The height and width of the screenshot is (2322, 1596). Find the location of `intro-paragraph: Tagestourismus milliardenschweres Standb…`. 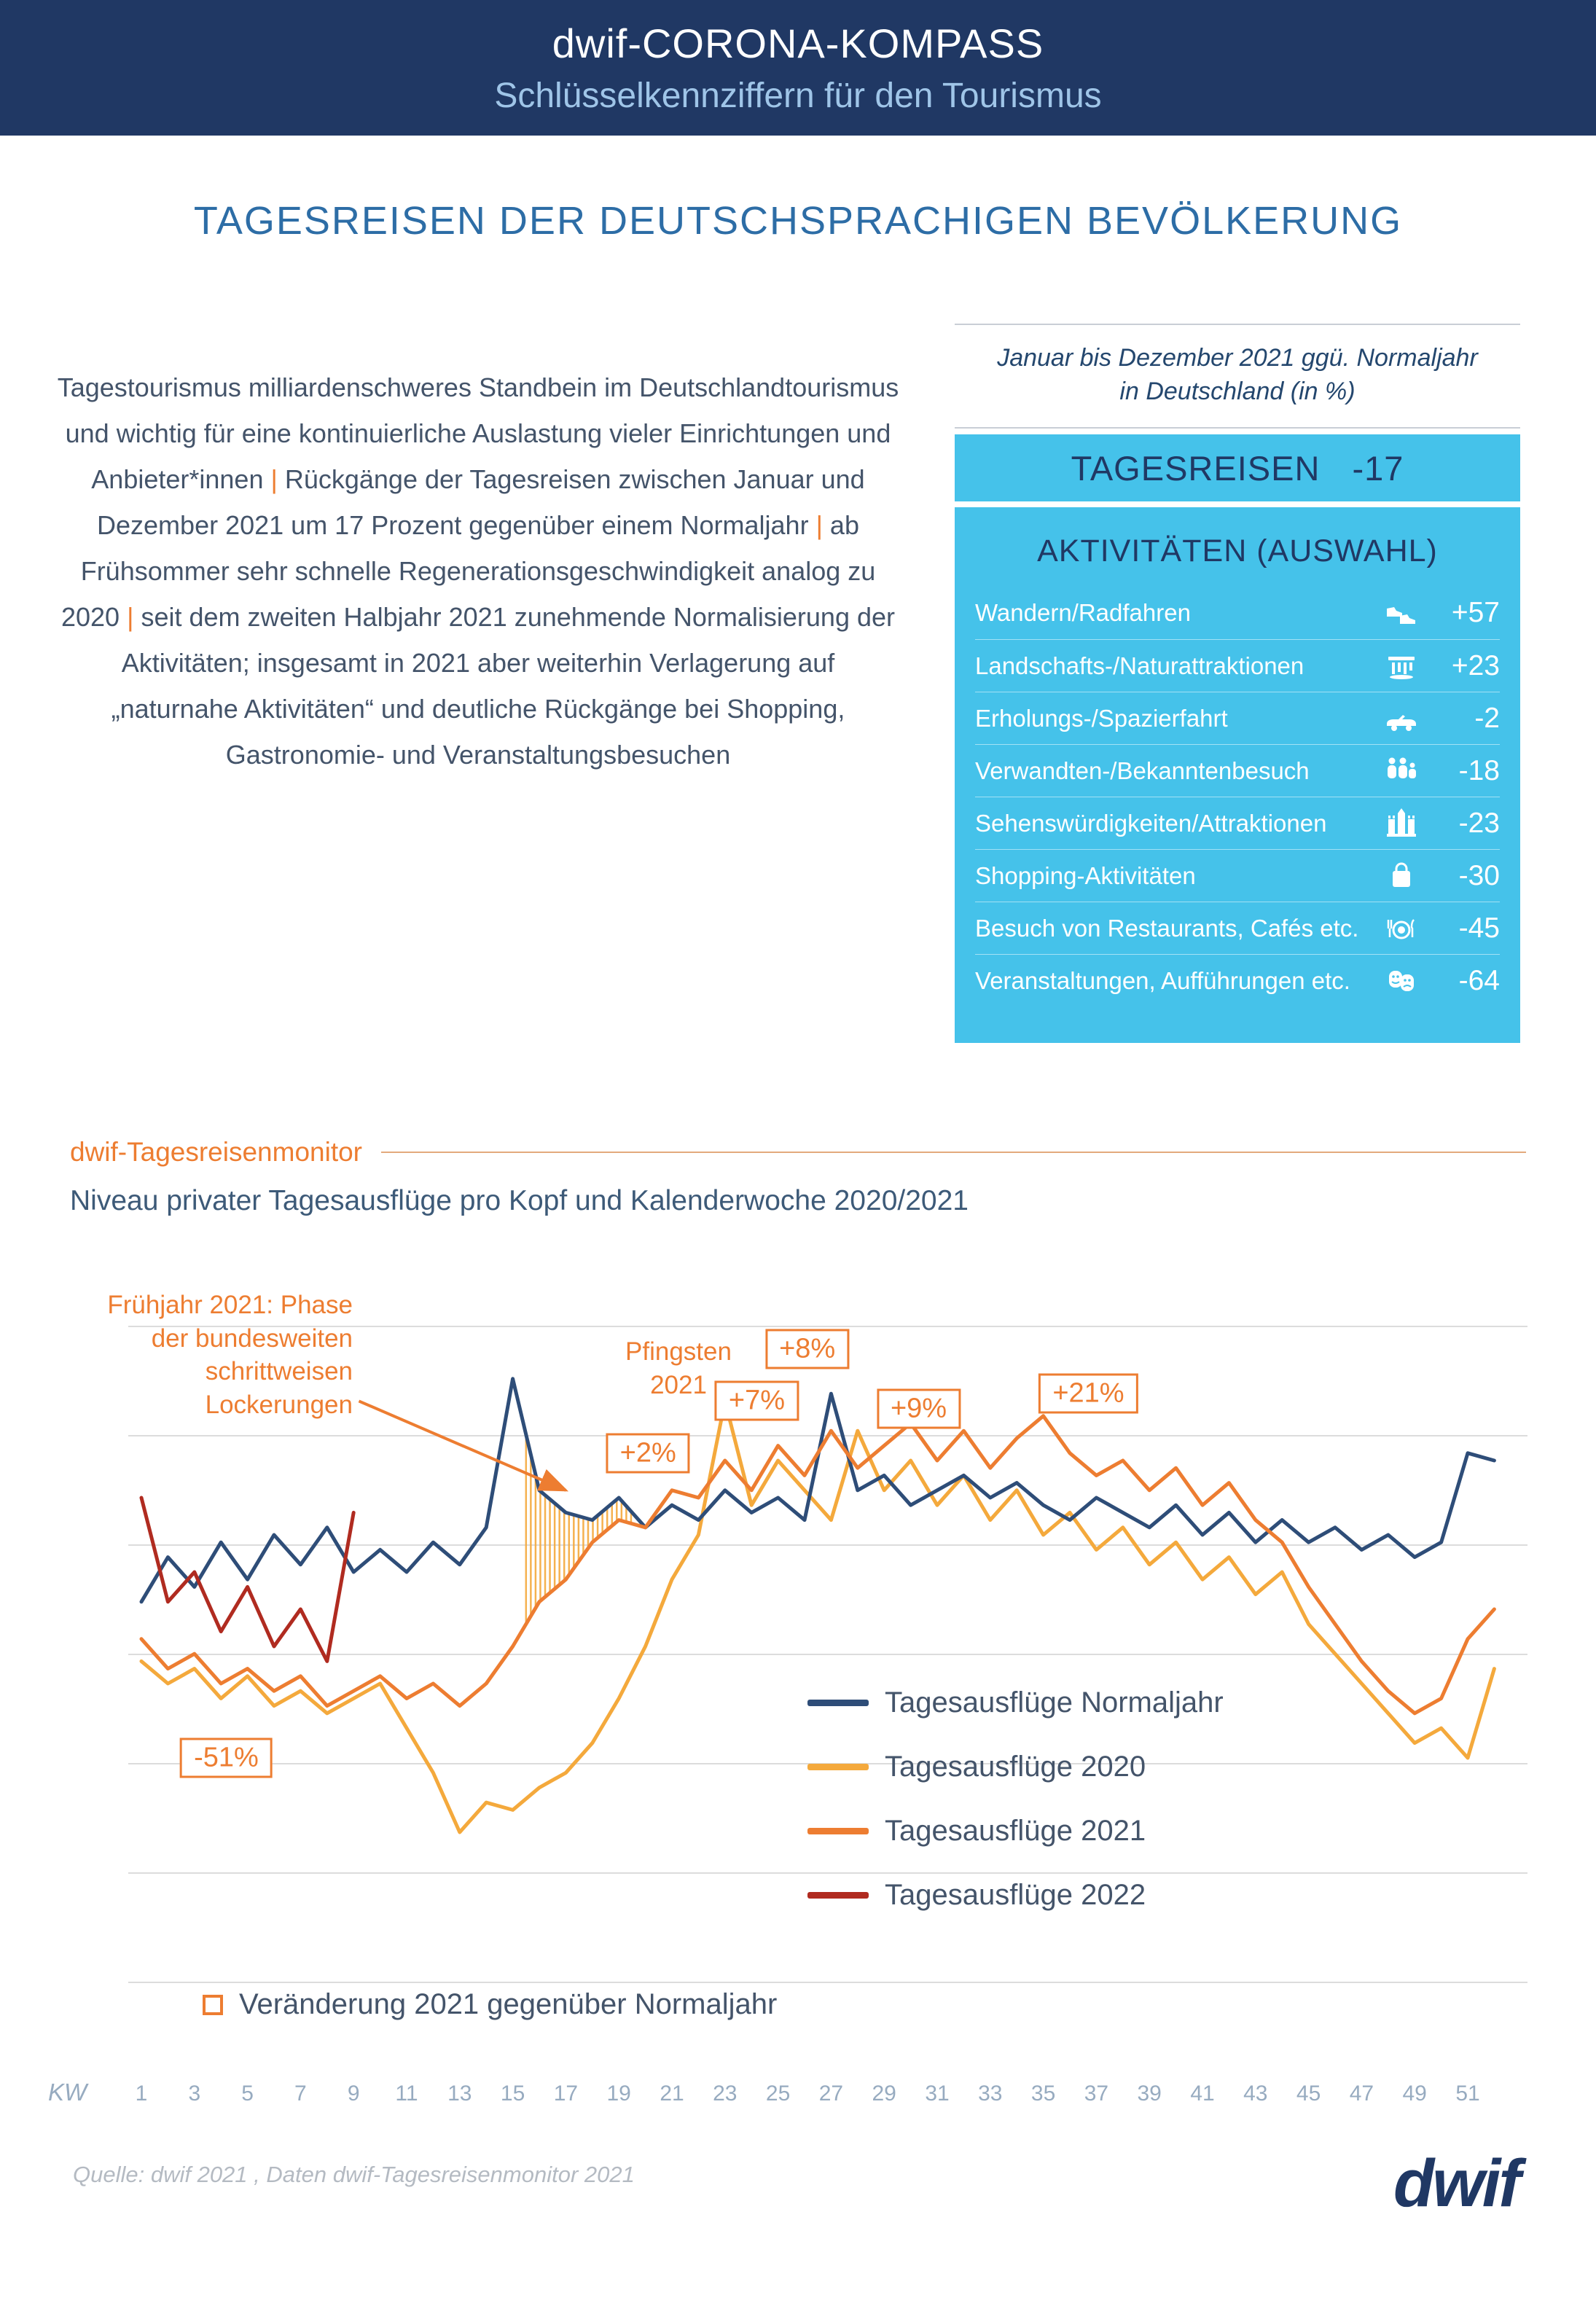

intro-paragraph: Tagestourismus milliardenschweres Standb… is located at coordinates (478, 571).